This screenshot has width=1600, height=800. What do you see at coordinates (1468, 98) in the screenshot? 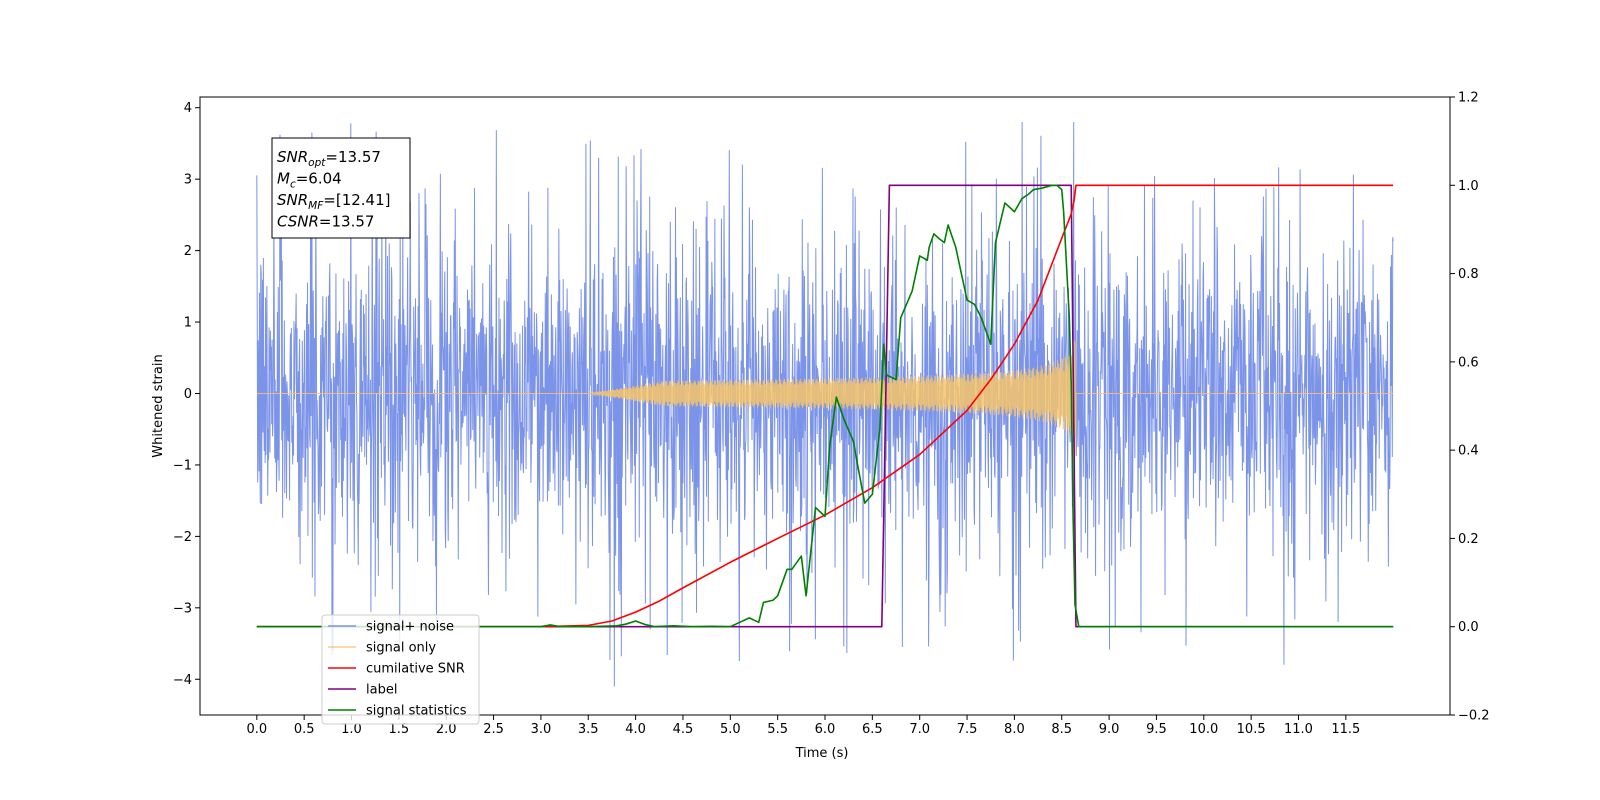
I see `y-right-tick-label: 1.2` at bounding box center [1468, 98].